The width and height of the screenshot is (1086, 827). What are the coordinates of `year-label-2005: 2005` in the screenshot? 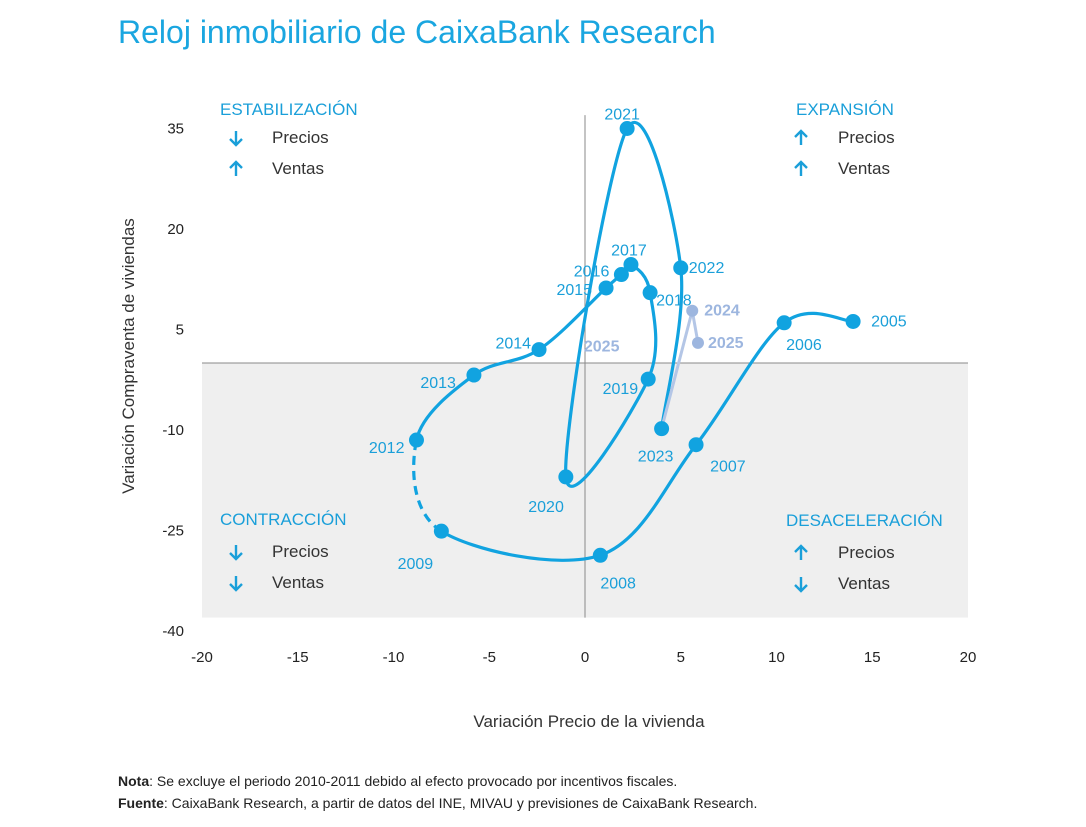 It's located at (889, 321).